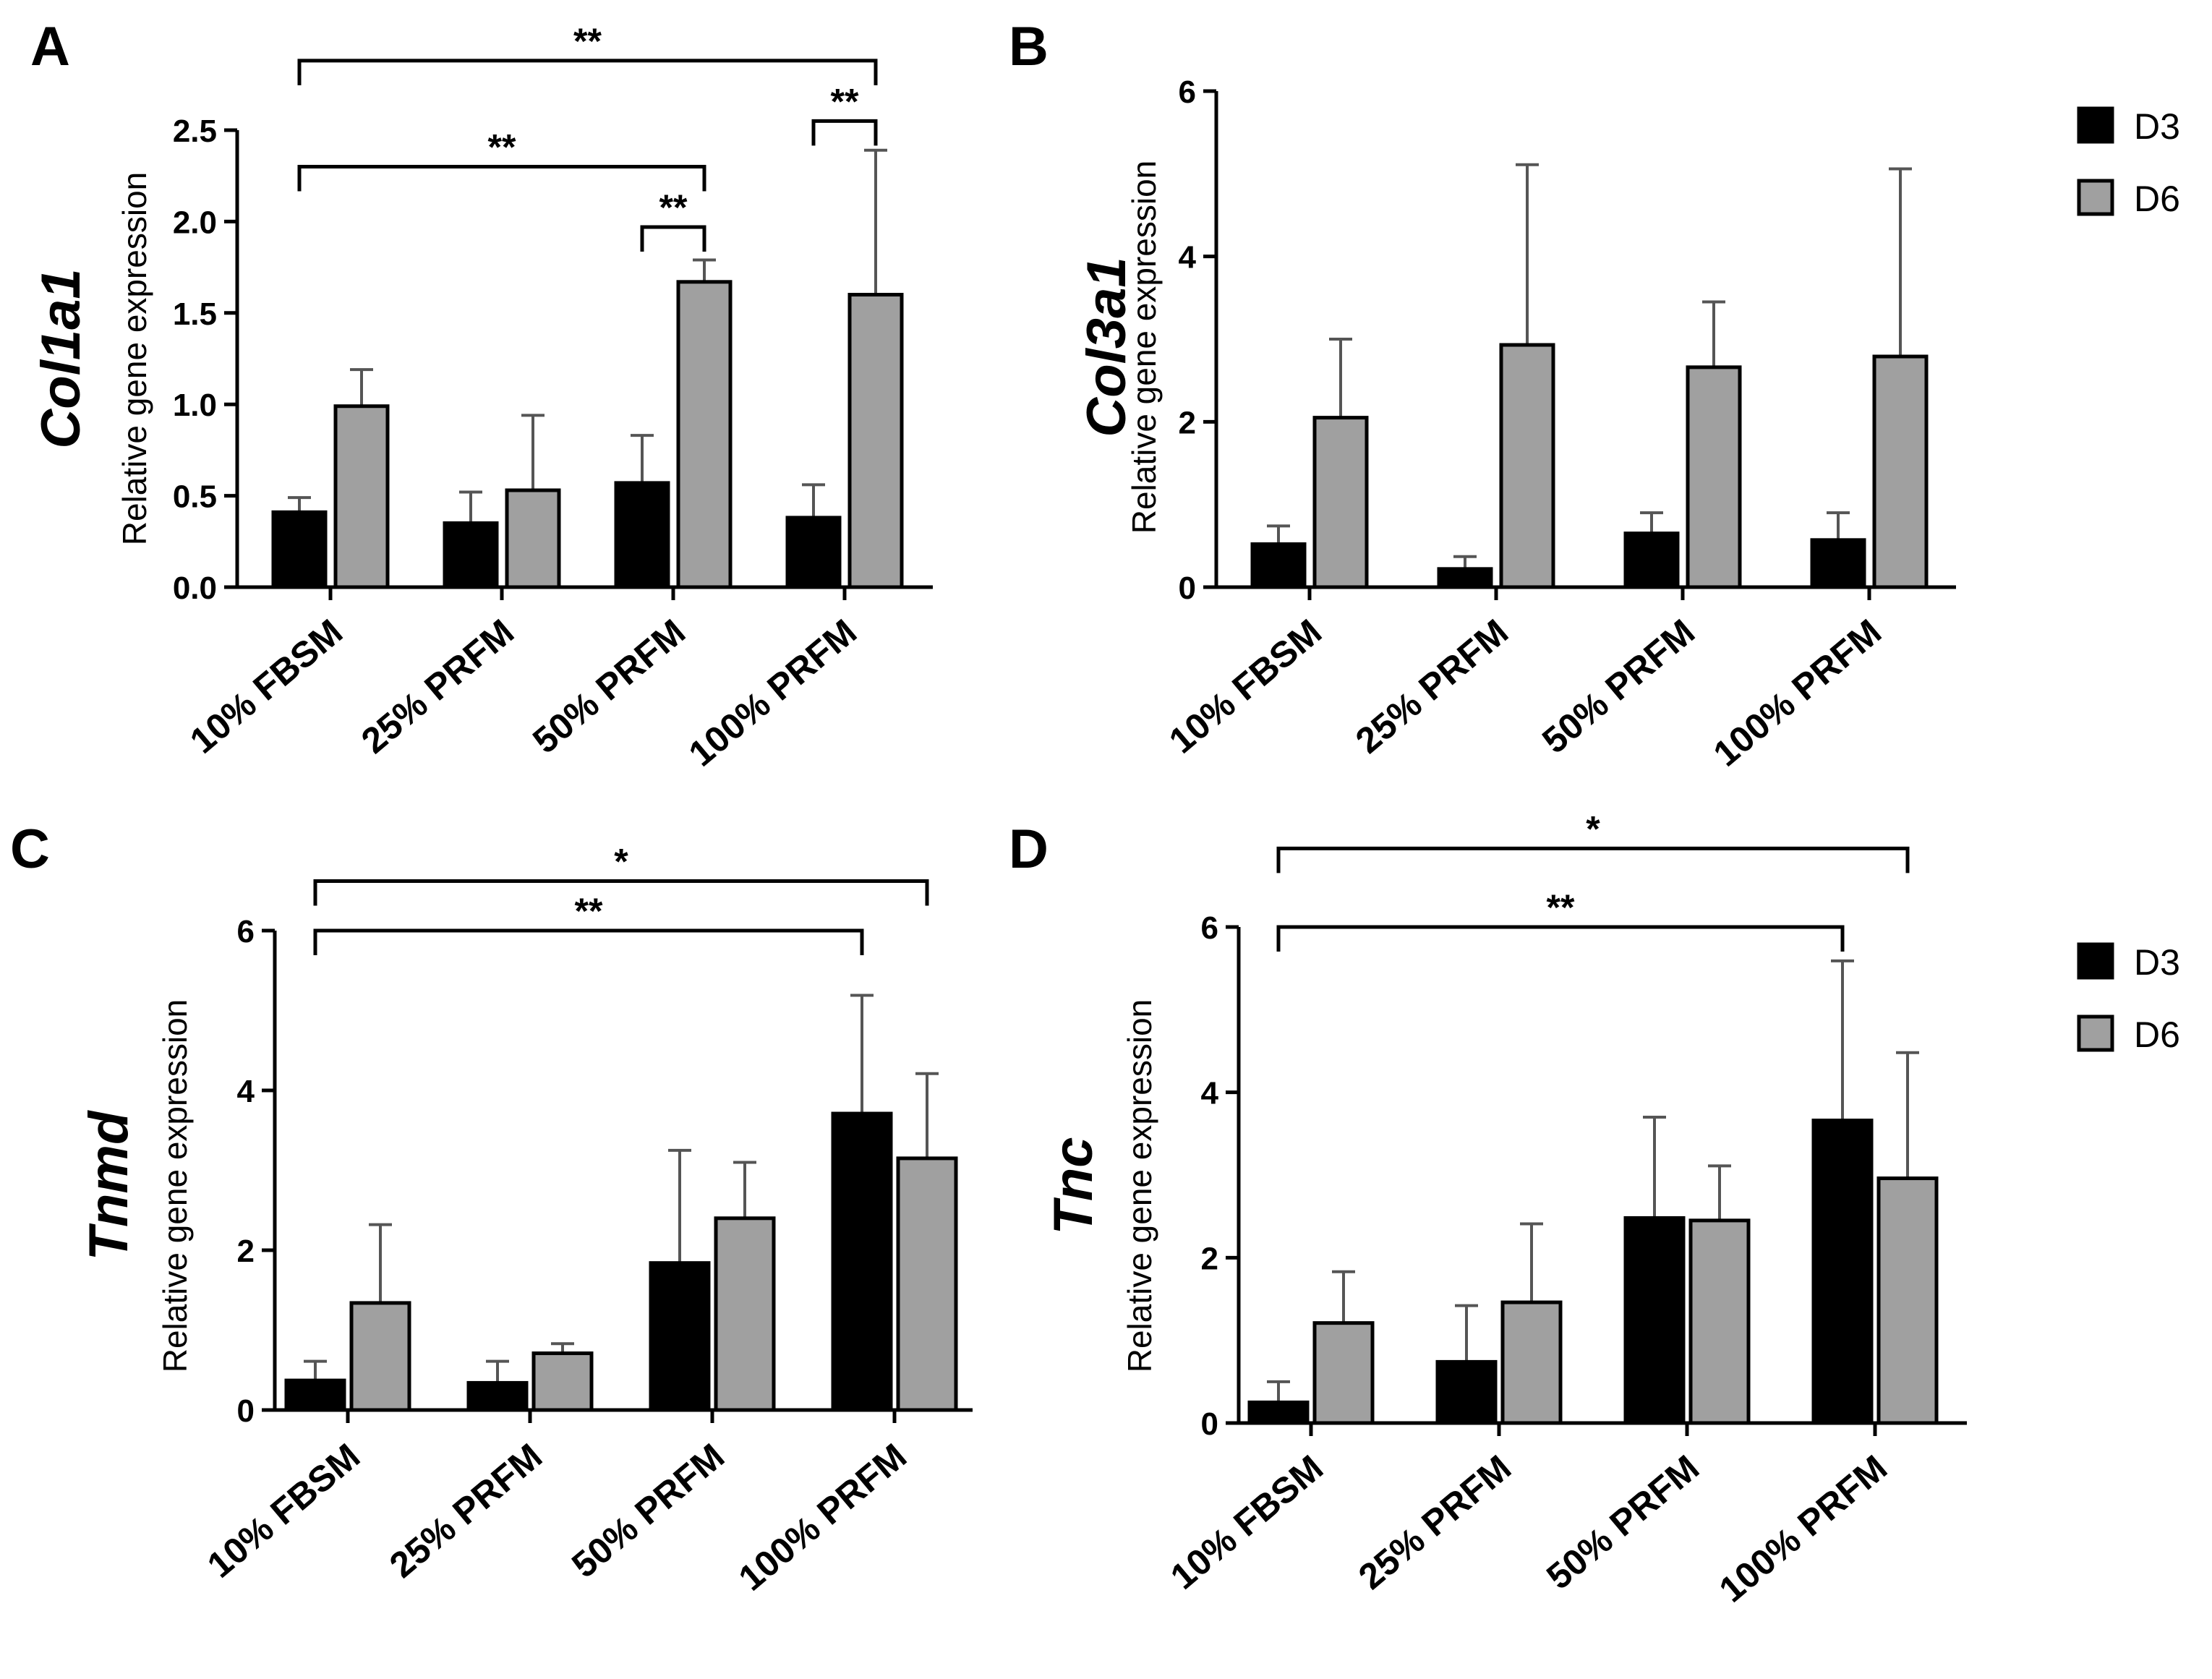 This screenshot has width=2212, height=1679. I want to click on y-tick-label: 1.5, so click(195, 314).